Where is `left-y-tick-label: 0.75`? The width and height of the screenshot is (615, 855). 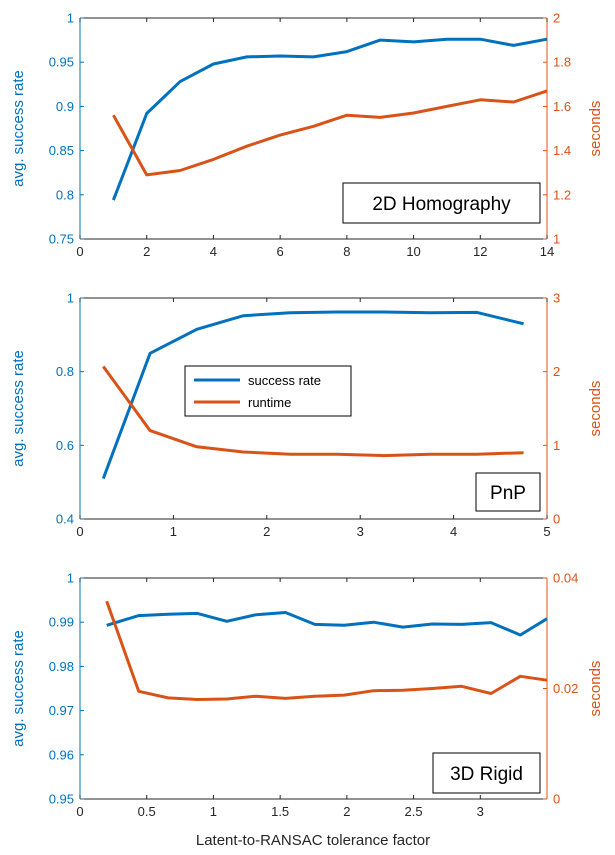
left-y-tick-label: 0.75 is located at coordinates (61, 239).